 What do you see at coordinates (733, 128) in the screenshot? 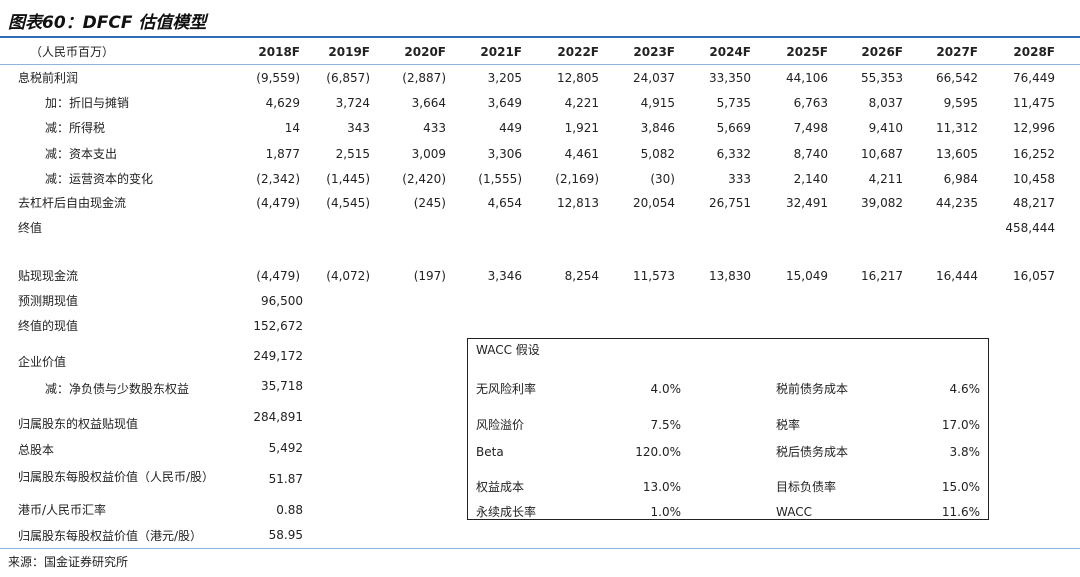
I see `cell: 5,669` at bounding box center [733, 128].